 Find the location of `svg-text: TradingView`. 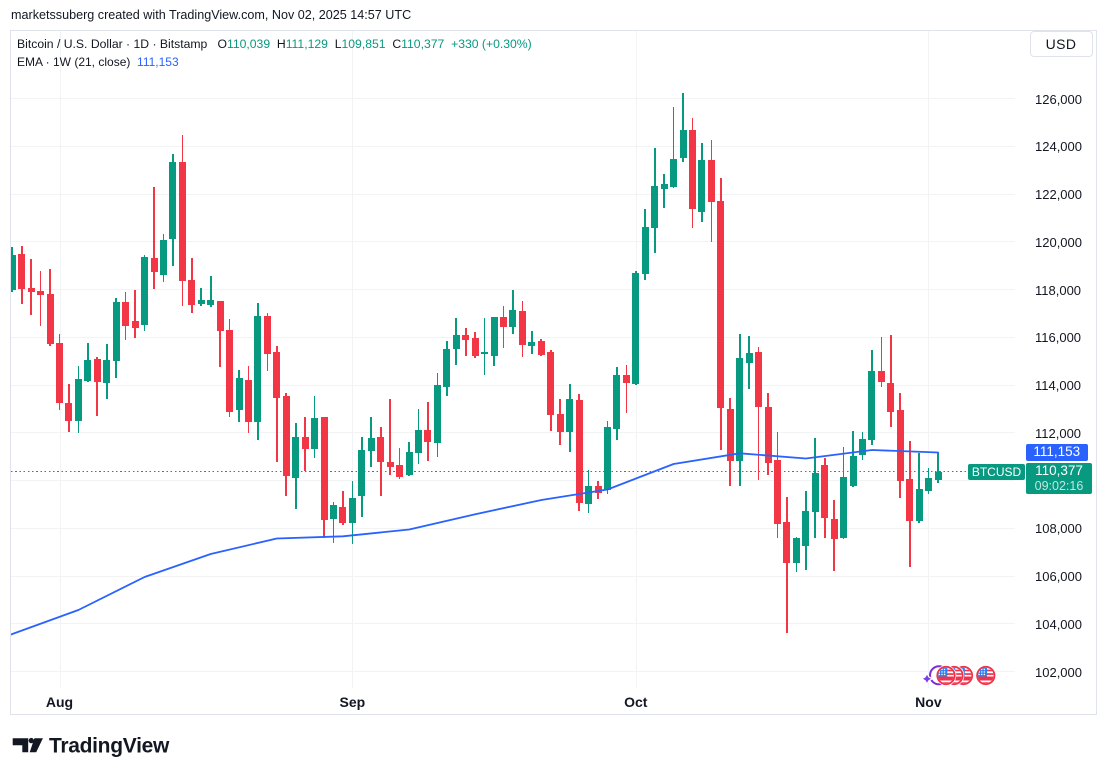

svg-text: TradingView is located at coordinates (109, 746).